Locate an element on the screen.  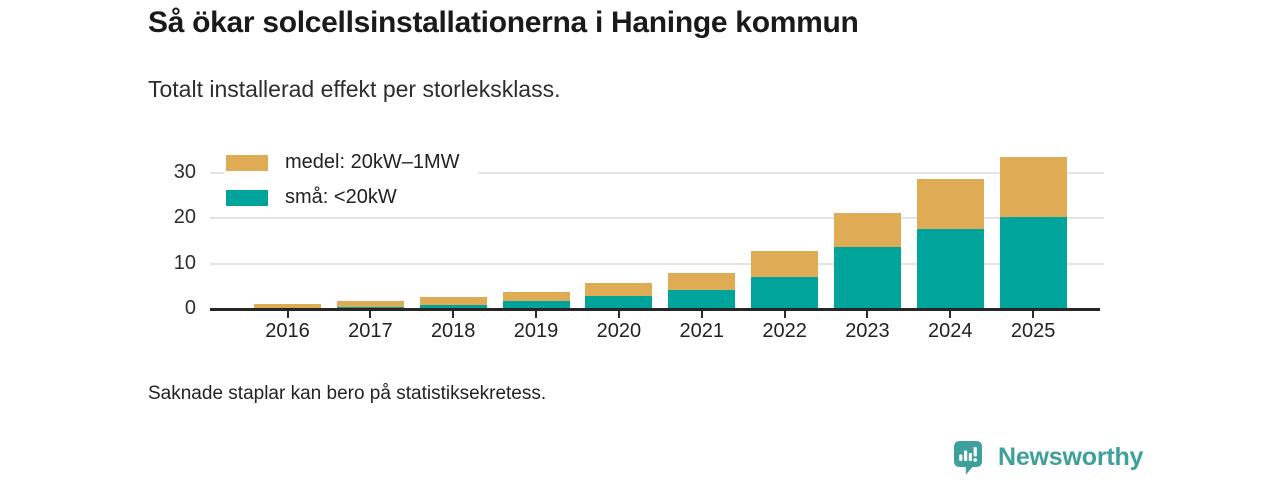
x-axis-tick-label: 2016 is located at coordinates (287, 331).